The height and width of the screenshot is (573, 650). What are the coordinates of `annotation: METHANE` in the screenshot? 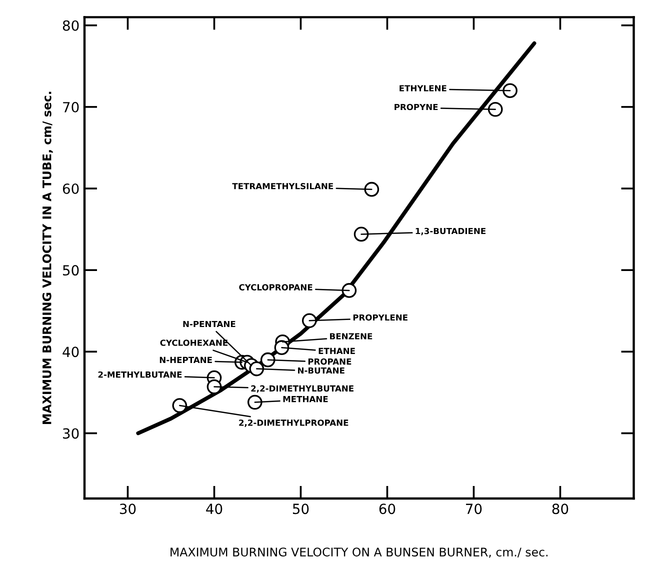 It's located at (305, 399).